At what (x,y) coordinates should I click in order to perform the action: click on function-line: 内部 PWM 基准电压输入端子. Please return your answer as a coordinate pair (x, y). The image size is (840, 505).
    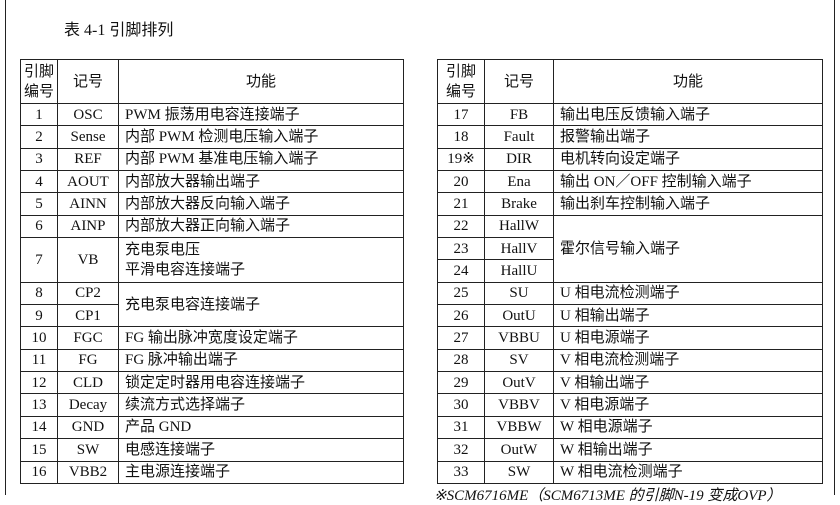
    Looking at the image, I should click on (222, 159).